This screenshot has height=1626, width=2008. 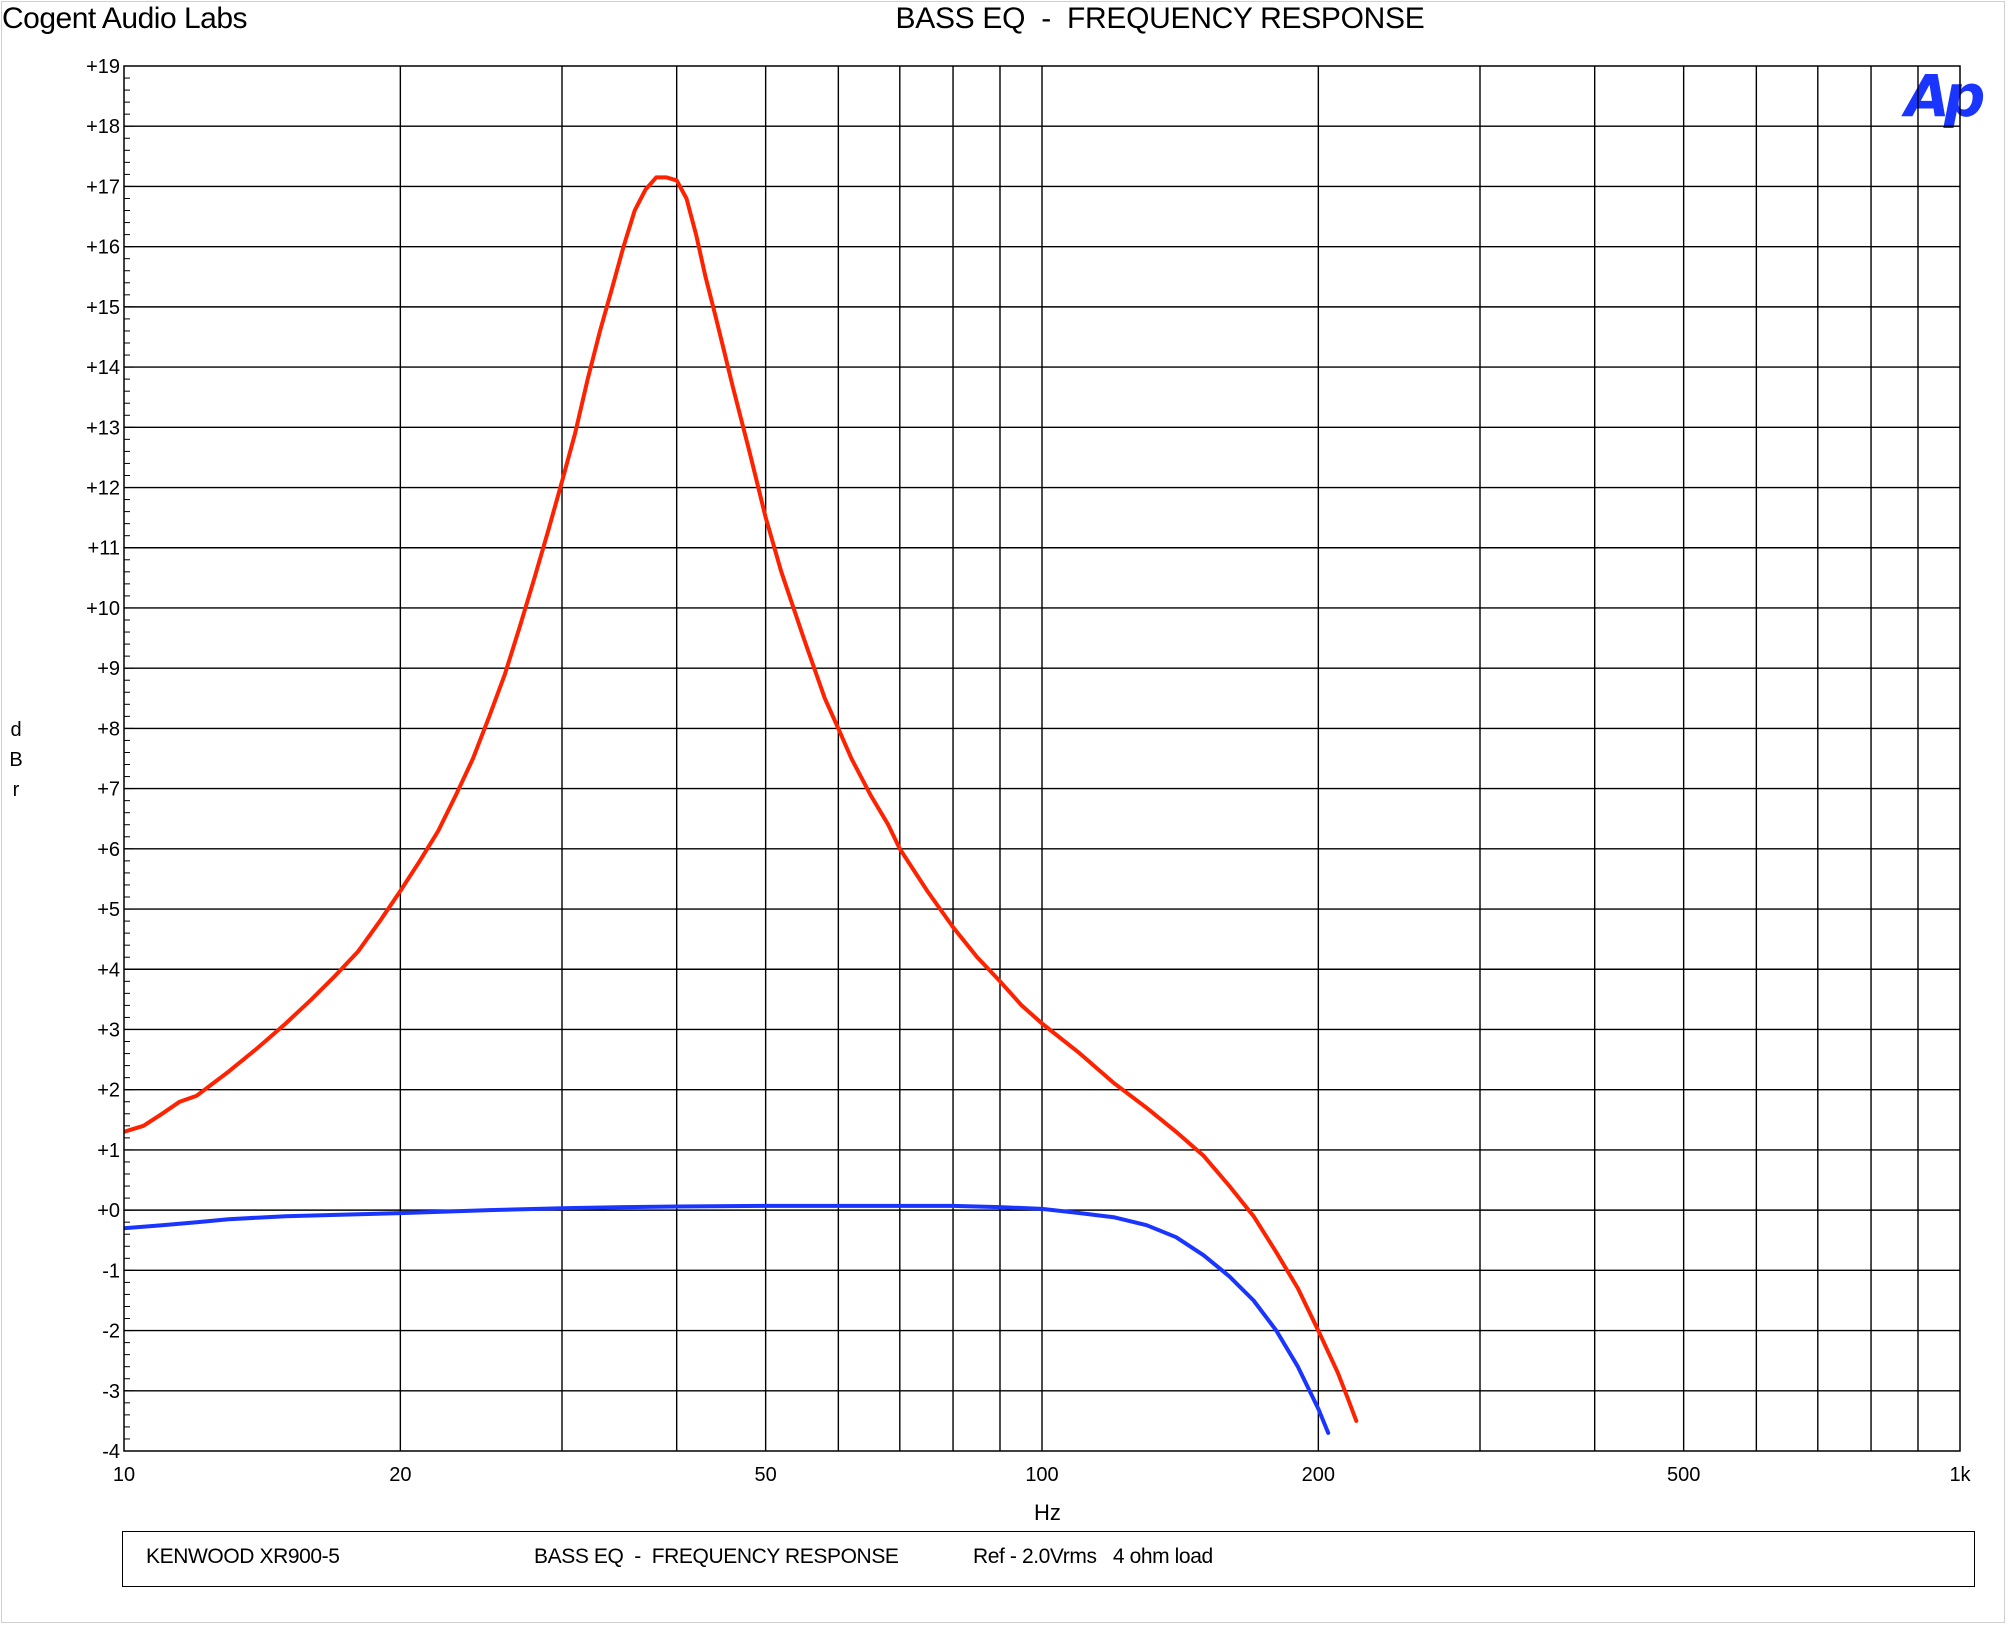 What do you see at coordinates (108, 1151) in the screenshot?
I see `y-tick-label: +1` at bounding box center [108, 1151].